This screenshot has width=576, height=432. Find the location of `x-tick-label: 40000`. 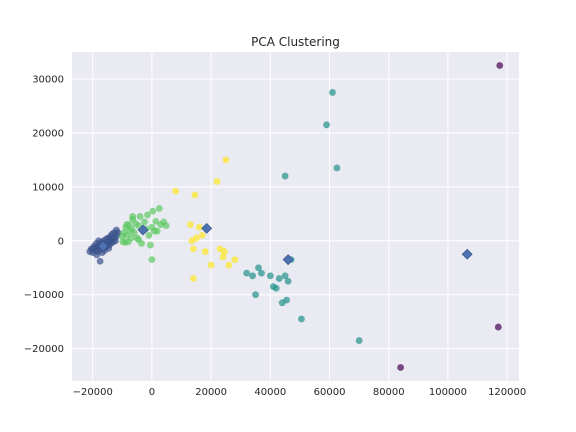

x-tick-label: 40000 is located at coordinates (270, 392).